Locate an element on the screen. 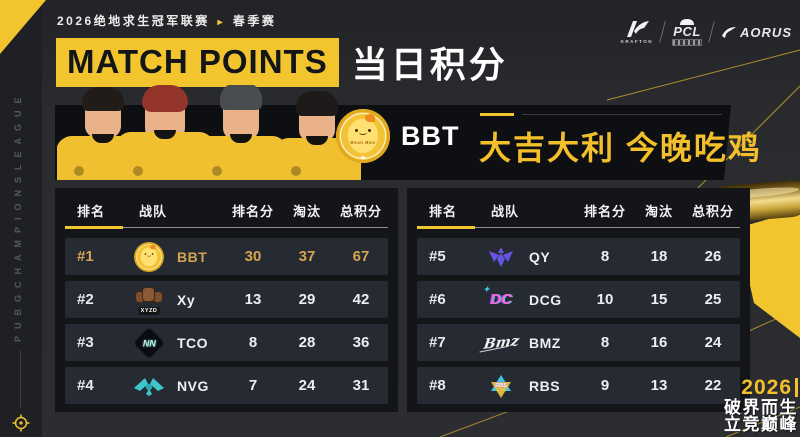 Image resolution: width=800 pixels, height=437 pixels. krafton-label: KRAFTON is located at coordinates (637, 41).